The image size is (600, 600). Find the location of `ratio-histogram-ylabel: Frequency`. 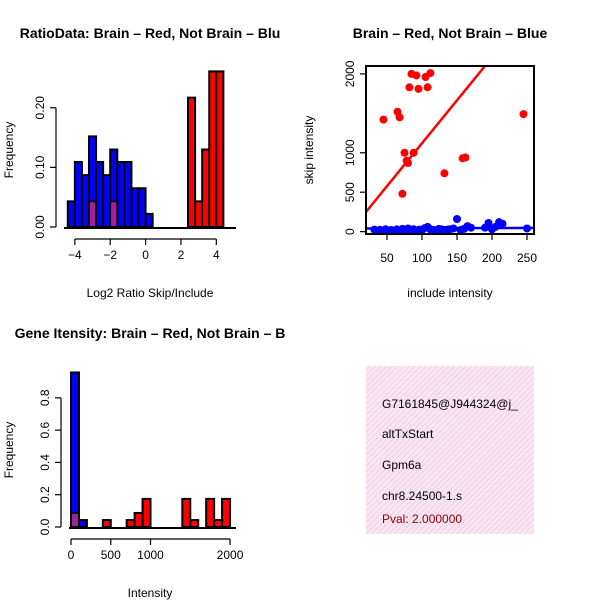

ratio-histogram-ylabel: Frequency is located at coordinates (9, 150).